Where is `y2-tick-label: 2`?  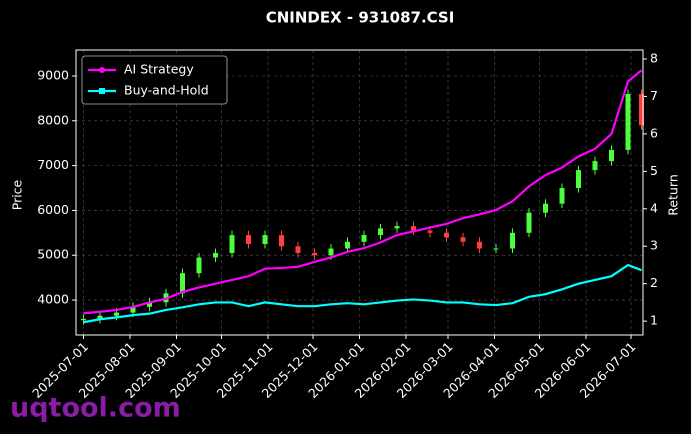 y2-tick-label: 2 is located at coordinates (654, 282).